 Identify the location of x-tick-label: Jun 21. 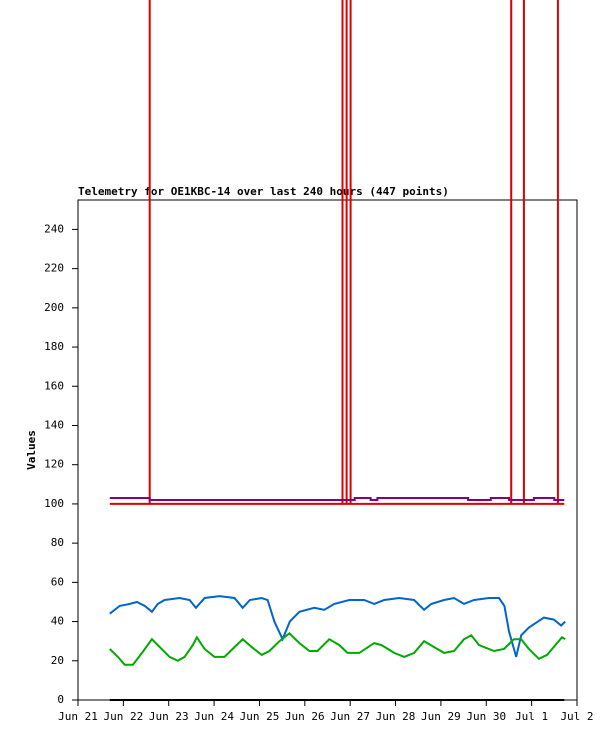
(78, 716).